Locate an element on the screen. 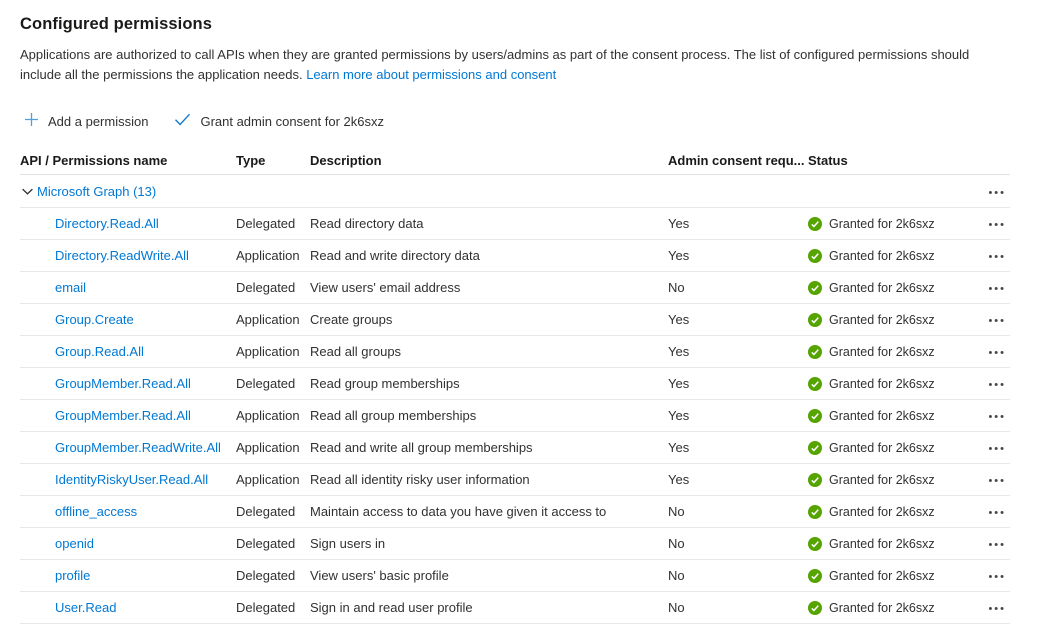  permission-name-cell: IdentityRiskyUser.Read.All is located at coordinates (128, 479).